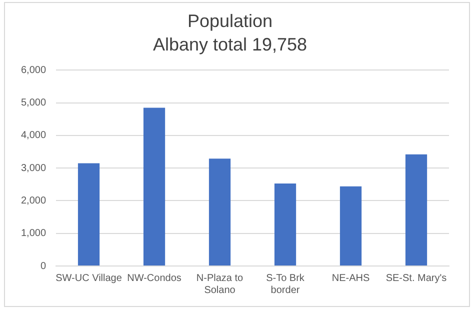  Describe the element at coordinates (33, 200) in the screenshot. I see `y-tick-label: 2,000` at that location.